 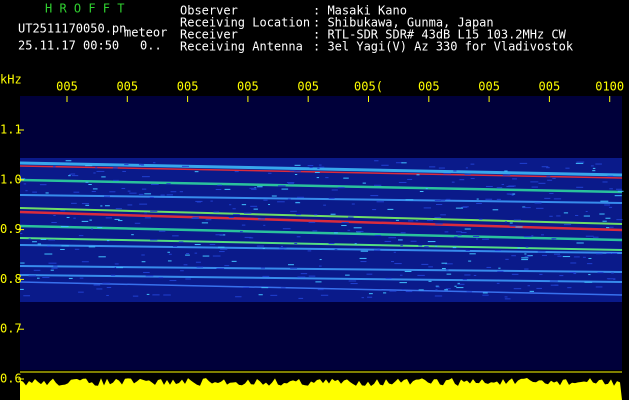 What do you see at coordinates (145, 33) in the screenshot?
I see `mode: meteor` at bounding box center [145, 33].